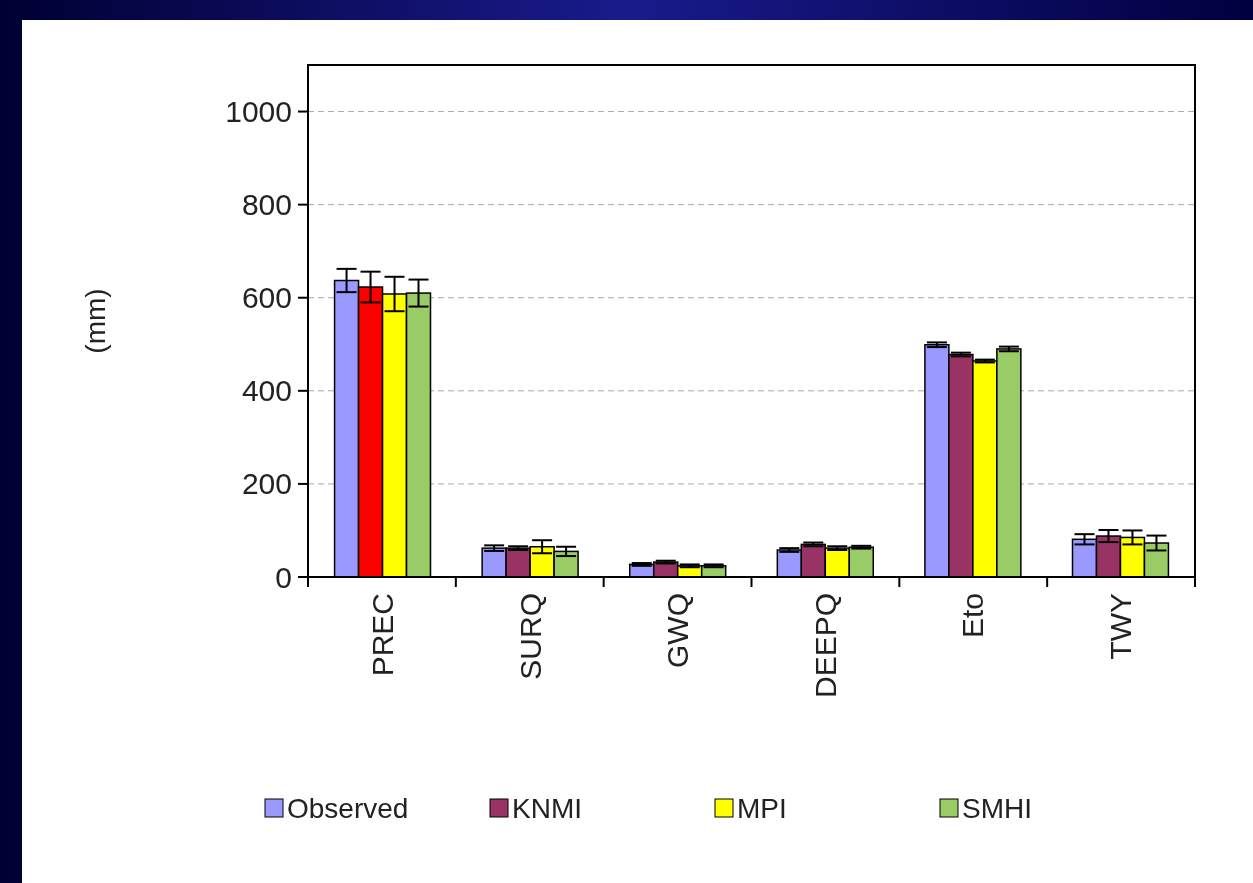 The width and height of the screenshot is (1253, 883). What do you see at coordinates (266, 205) in the screenshot?
I see `y-tick-label: 800` at bounding box center [266, 205].